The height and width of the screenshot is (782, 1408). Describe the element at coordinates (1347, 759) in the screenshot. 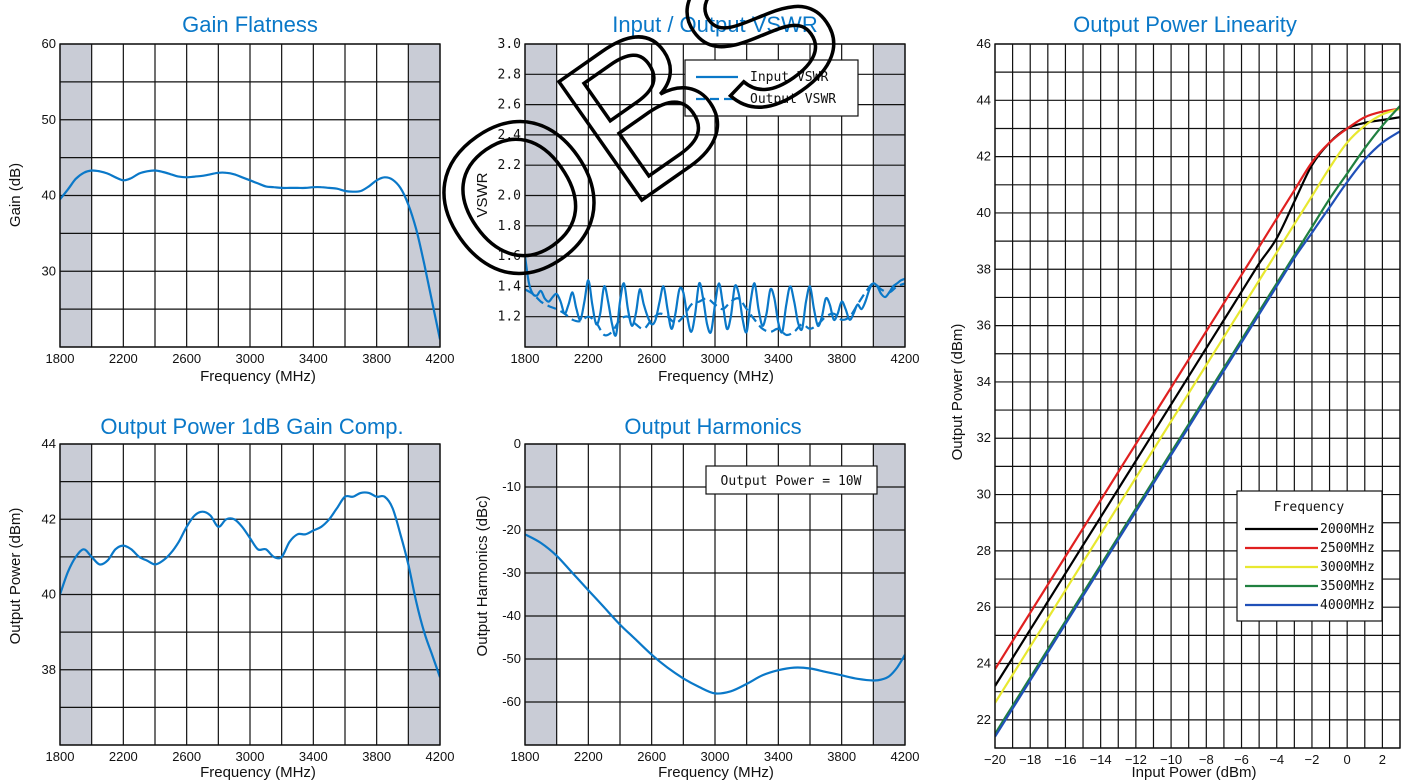

I see `x-tick-label: 0` at that location.